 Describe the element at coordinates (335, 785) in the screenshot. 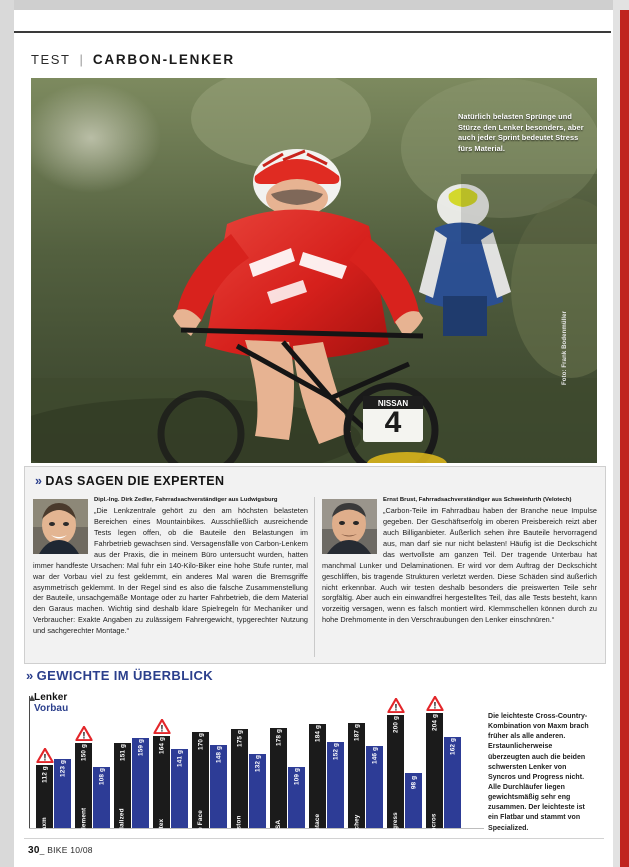

I see `bar-vorbau: 152 g` at that location.